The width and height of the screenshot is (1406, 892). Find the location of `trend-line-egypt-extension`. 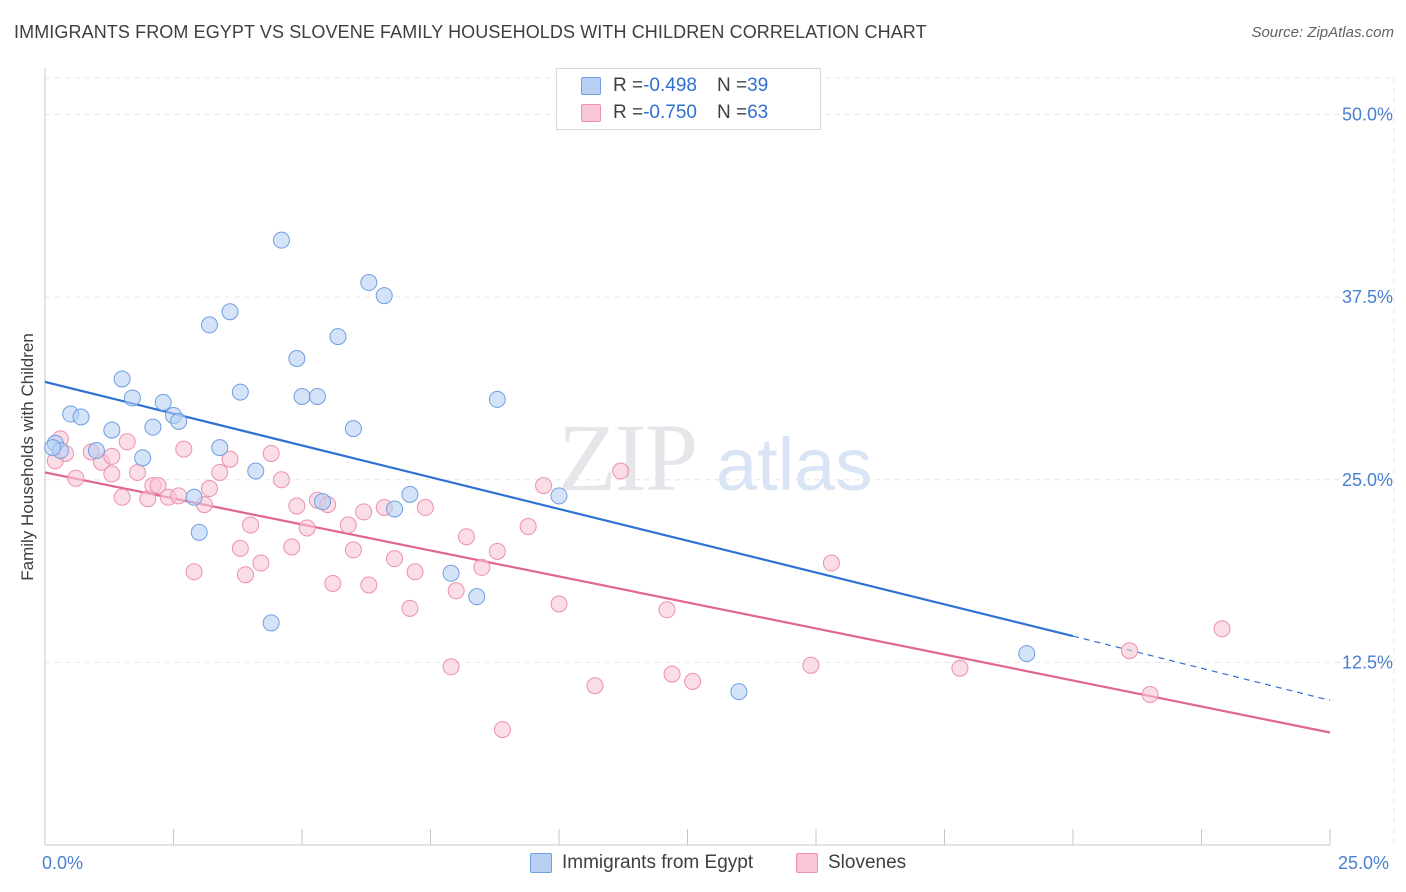

trend-line-egypt-extension is located at coordinates (1201, 668).